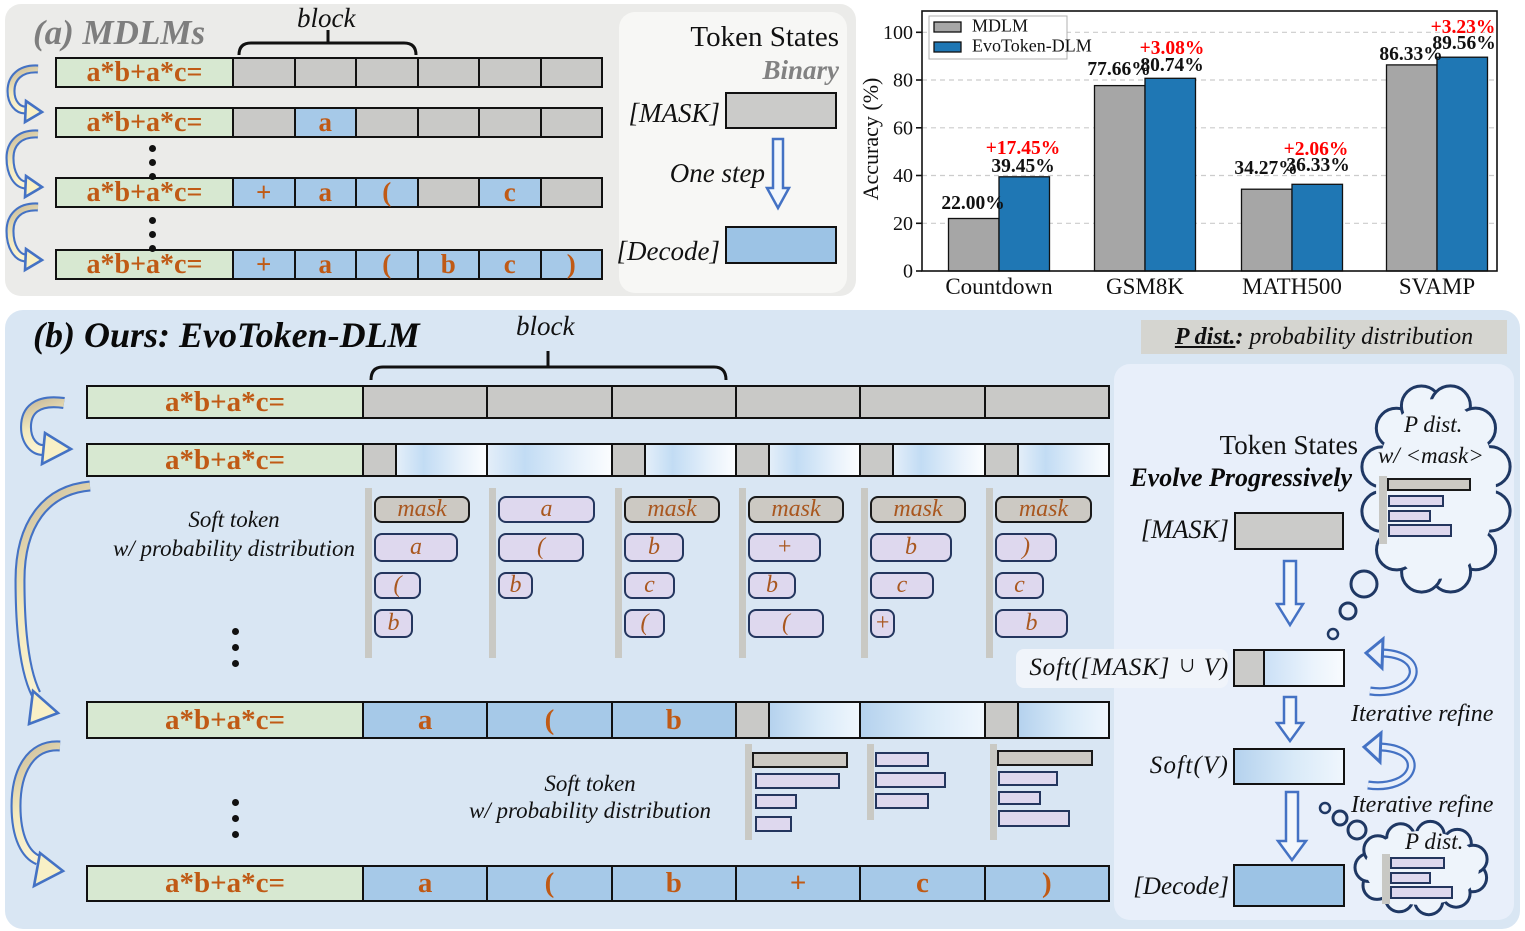 The width and height of the screenshot is (1525, 931). I want to click on svg-text: 89.56%, so click(1463, 43).